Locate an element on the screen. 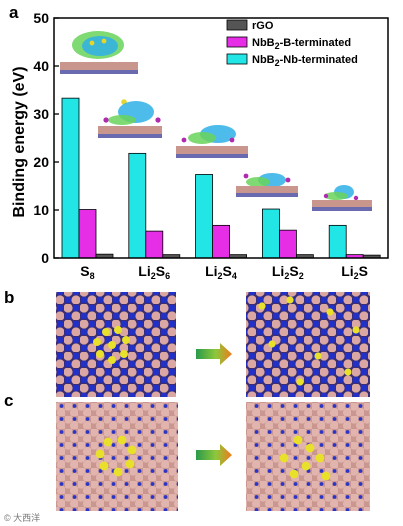 The image size is (403, 526). panel-b-lattice-before is located at coordinates (116, 344).